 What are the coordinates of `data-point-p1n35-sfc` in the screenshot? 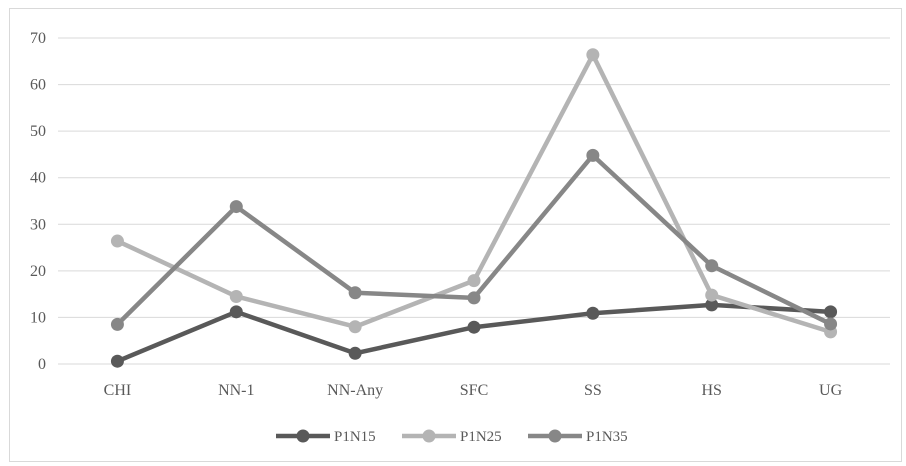 It's located at (474, 298).